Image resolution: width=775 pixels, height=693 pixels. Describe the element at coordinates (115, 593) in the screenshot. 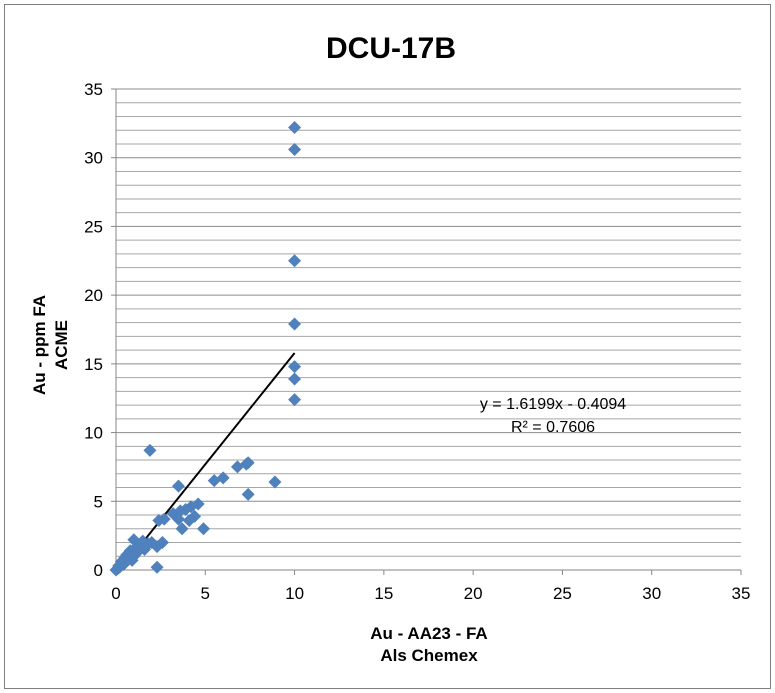

I see `x-tick-label: 0` at that location.